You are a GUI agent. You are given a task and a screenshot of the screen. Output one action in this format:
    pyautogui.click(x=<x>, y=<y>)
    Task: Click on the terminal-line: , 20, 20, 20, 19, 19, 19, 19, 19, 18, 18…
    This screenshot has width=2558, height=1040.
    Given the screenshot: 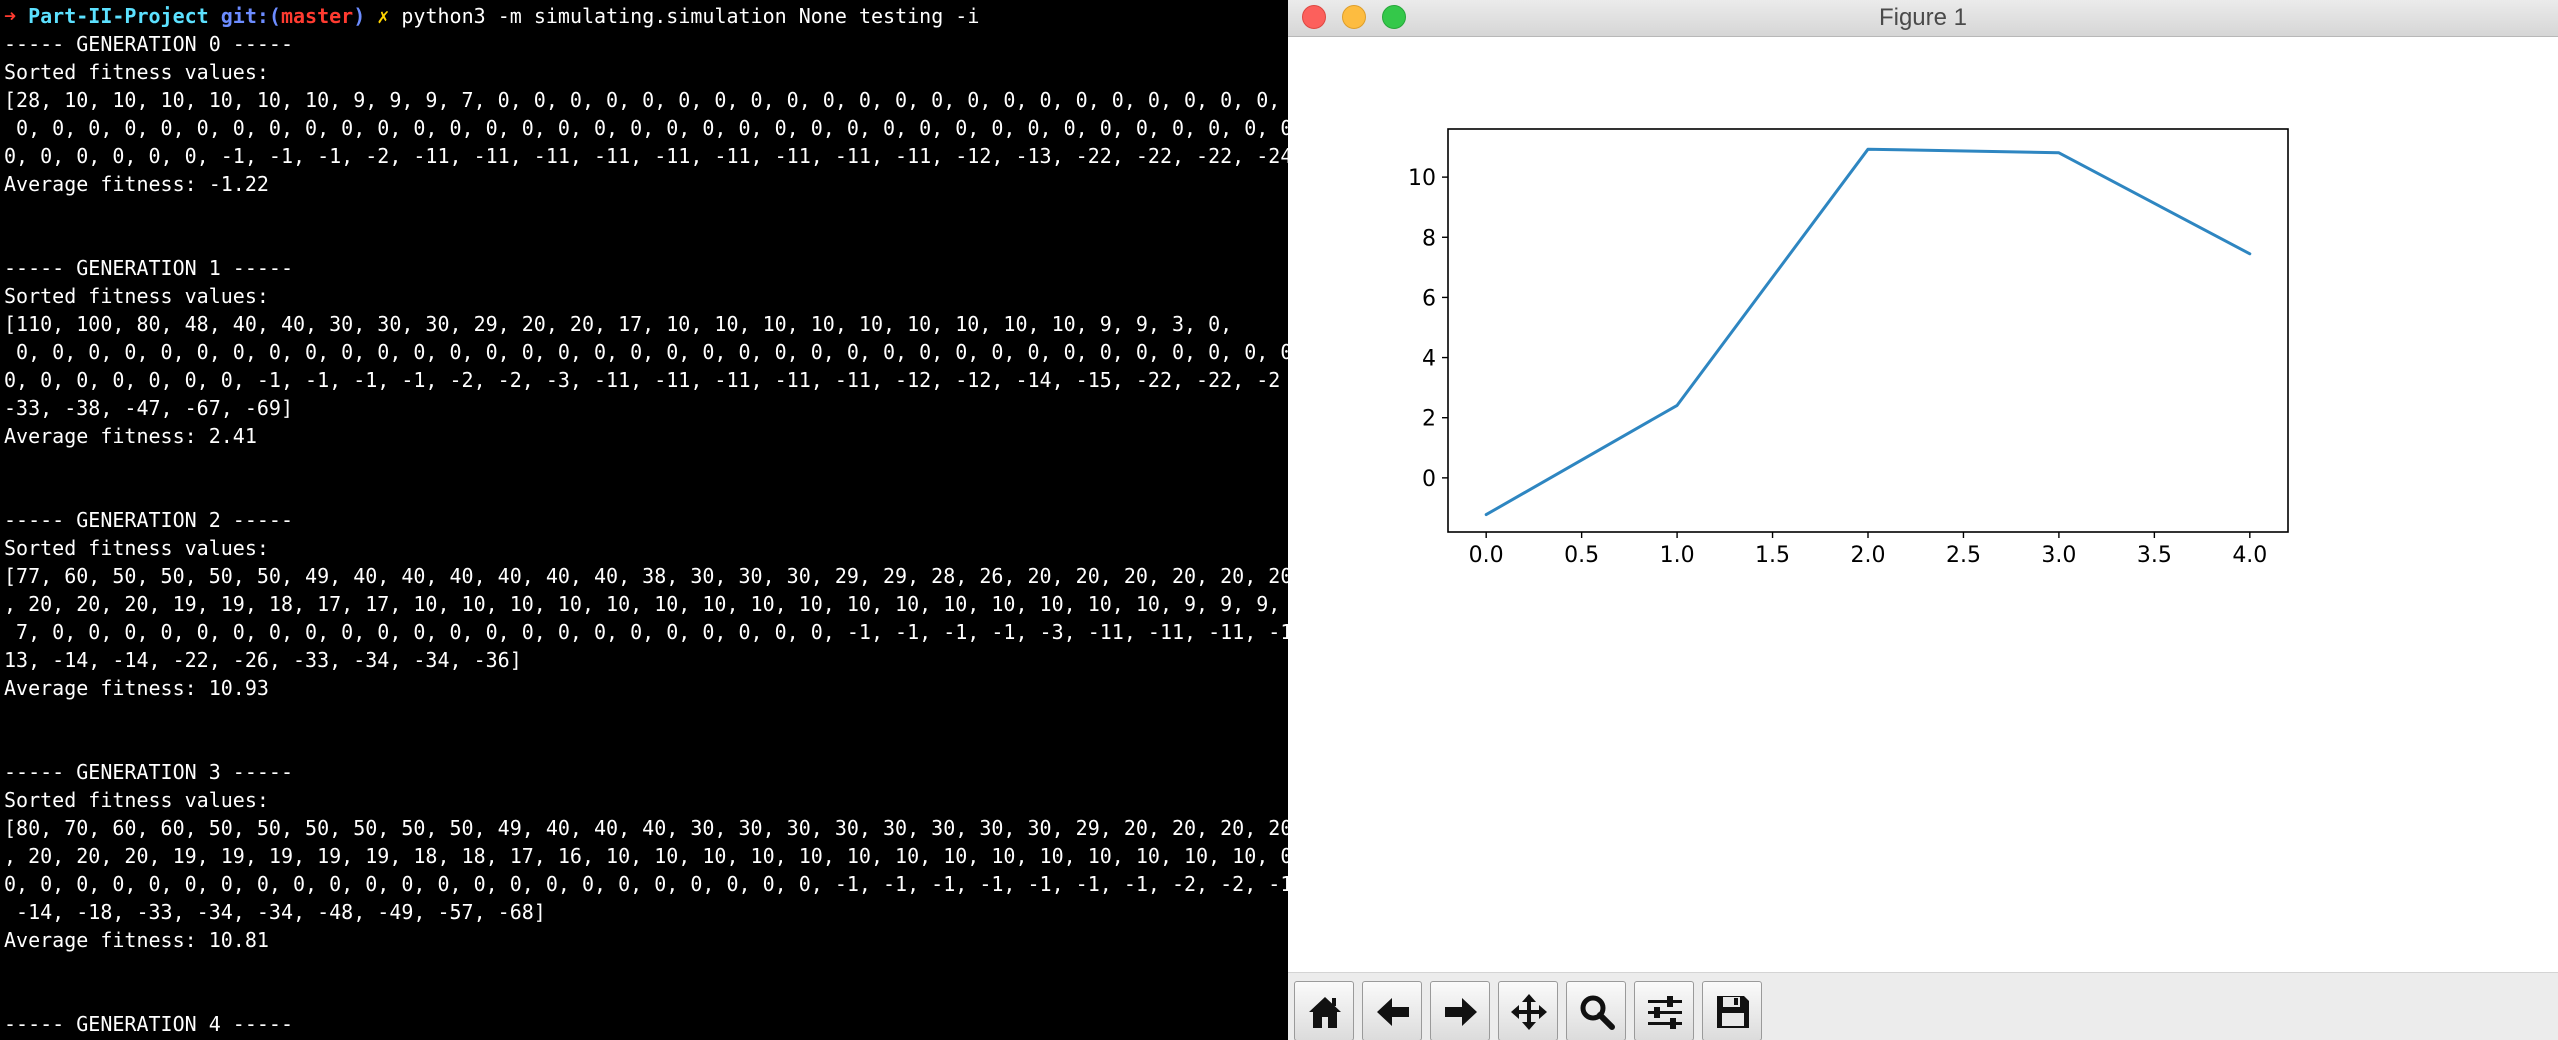 What is the action you would take?
    pyautogui.click(x=646, y=856)
    